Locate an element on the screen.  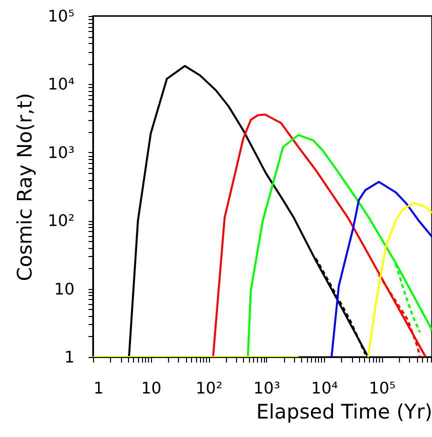
x-tick-label: 10⁵ is located at coordinates (382, 388).